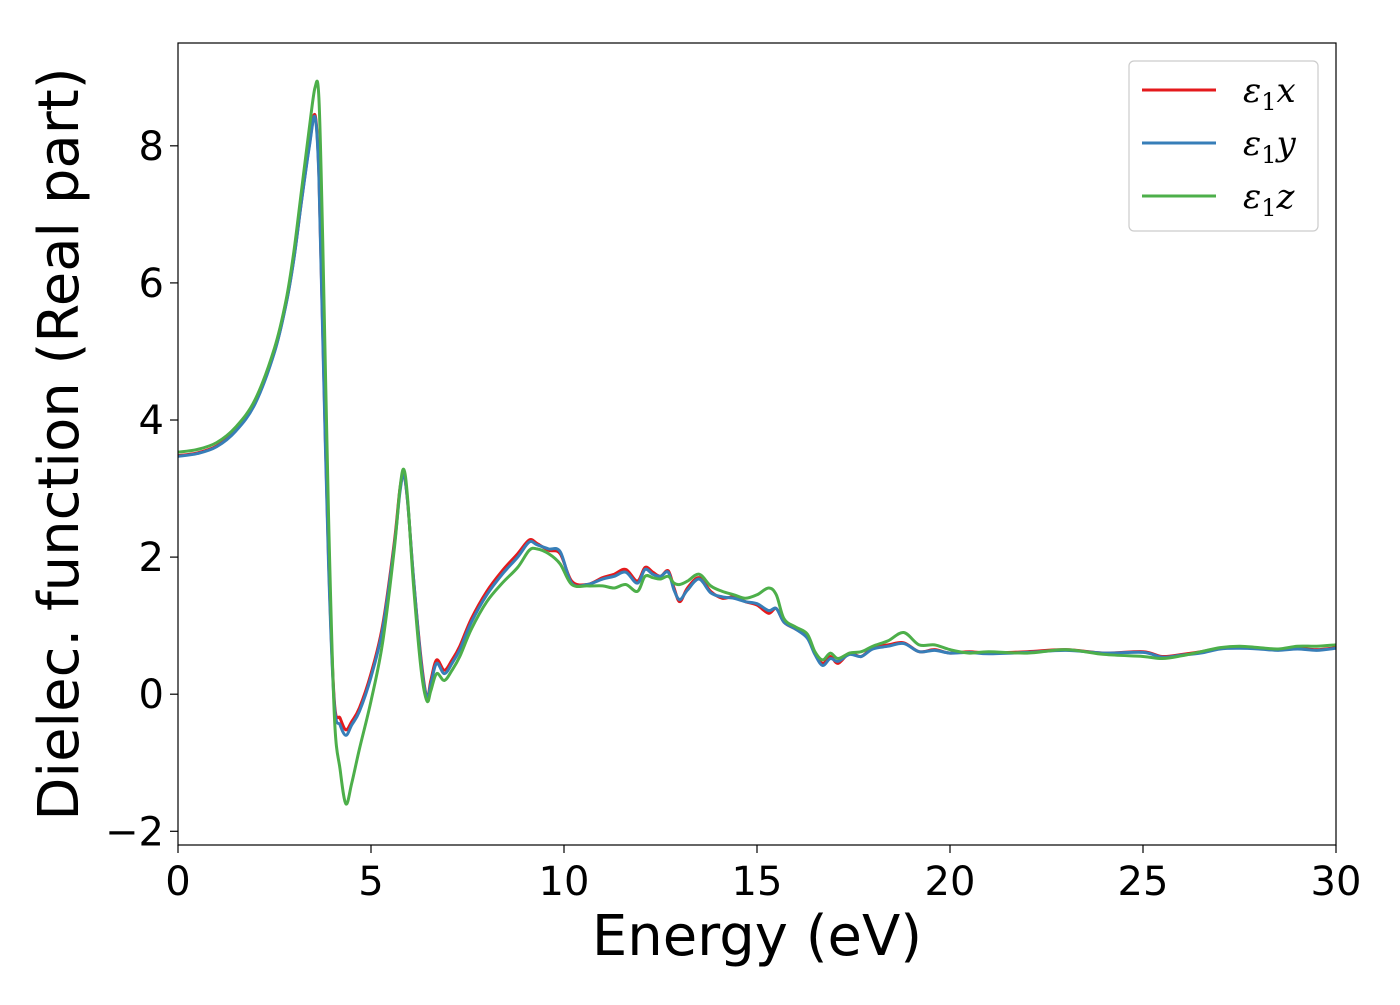  I want to click on legend-box, so click(1223, 146).